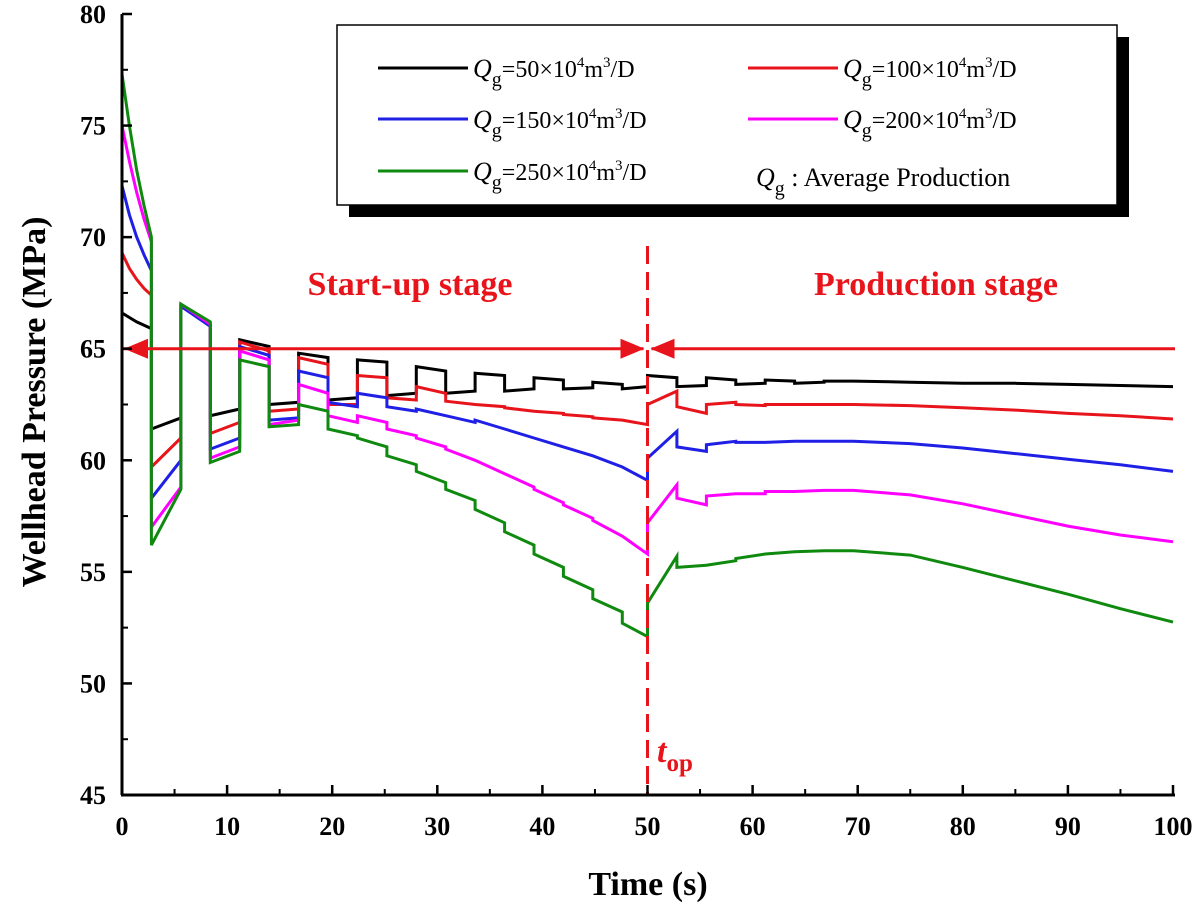 Image resolution: width=1200 pixels, height=908 pixels. I want to click on legend-label-3: Qg=150×104m3/D, so click(560, 123).